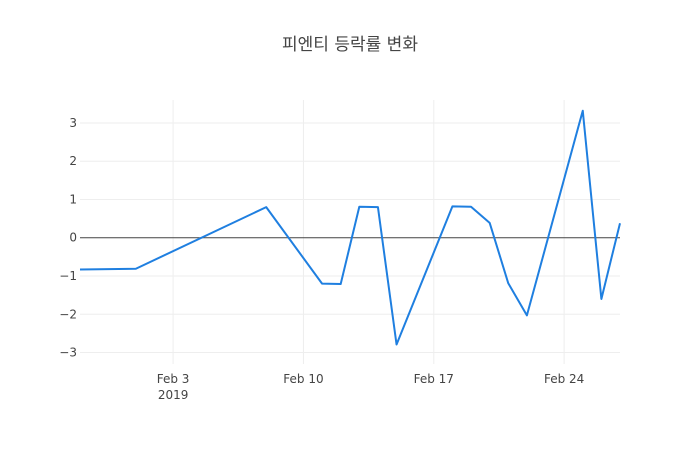  What do you see at coordinates (68, 314) in the screenshot?
I see `y-tick-label: −2` at bounding box center [68, 314].